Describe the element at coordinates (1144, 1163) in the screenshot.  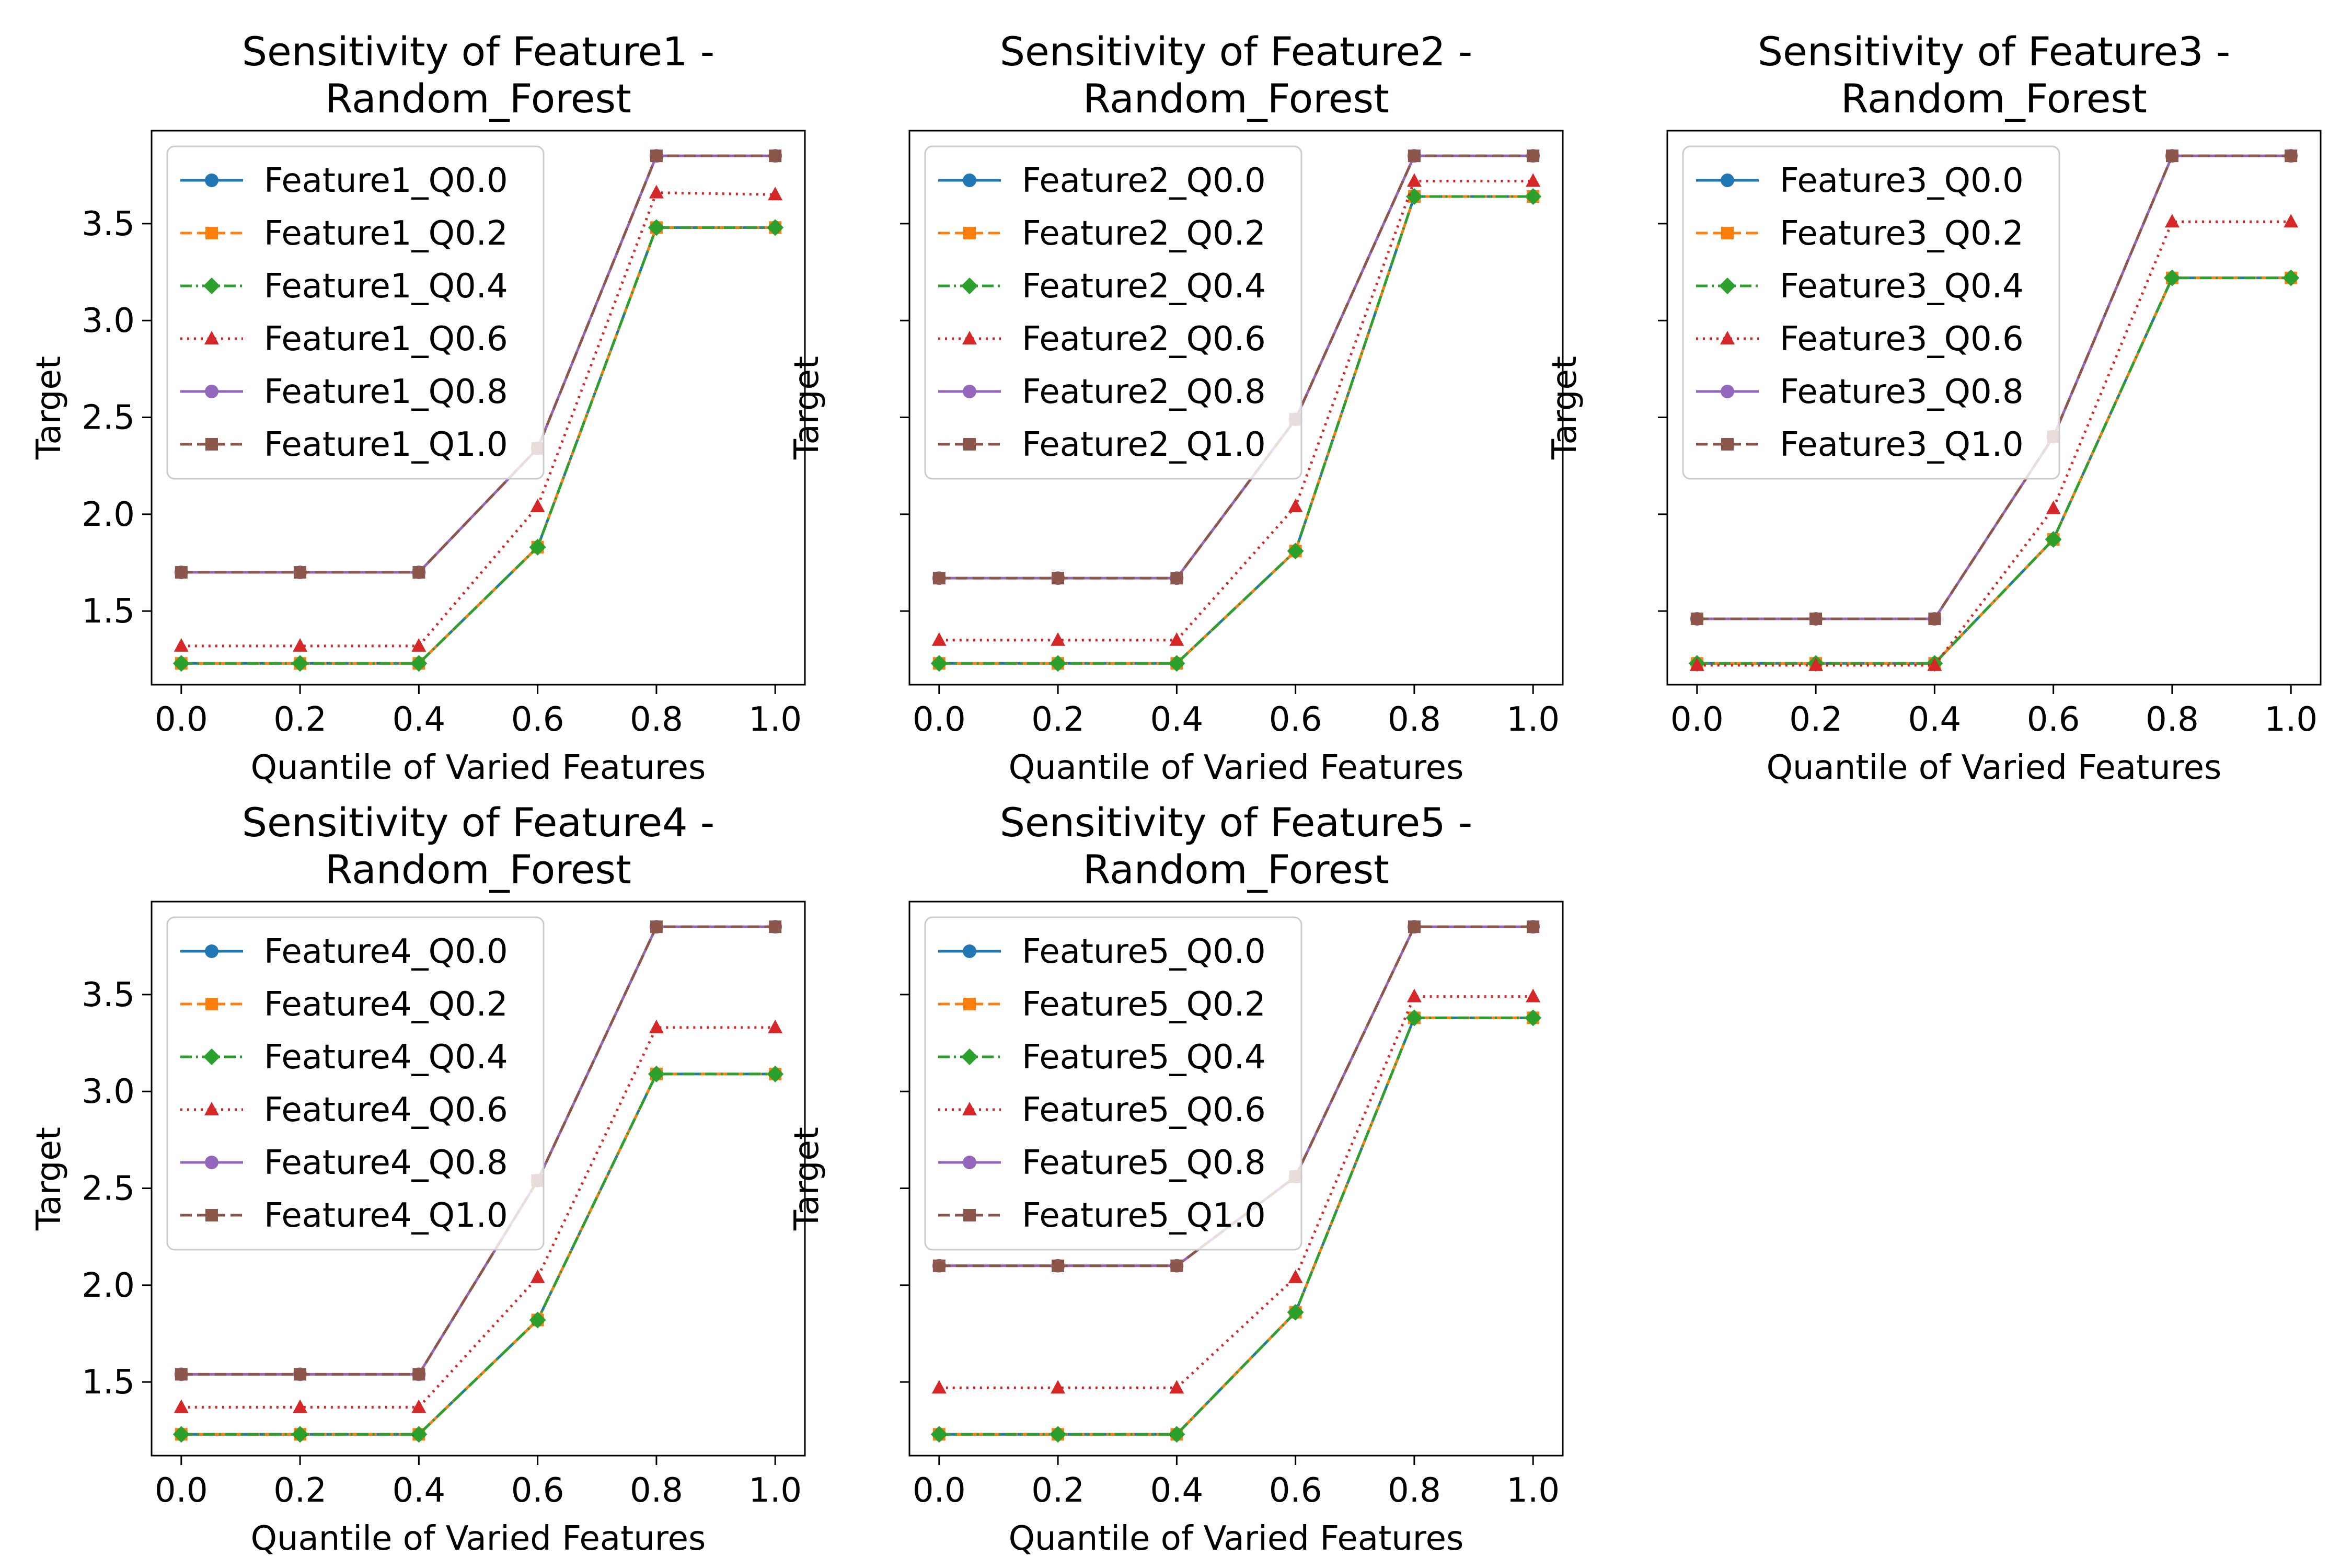
I see `legend-label: Feature5_Q0.8` at that location.